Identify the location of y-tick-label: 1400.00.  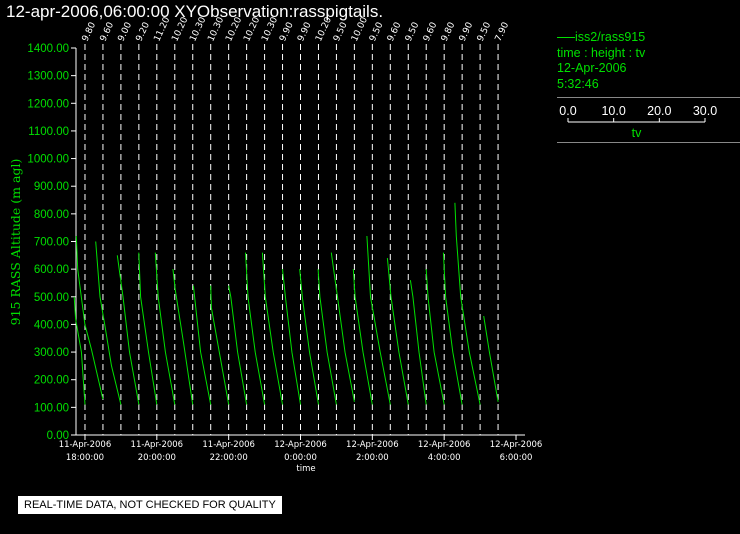
(48, 49).